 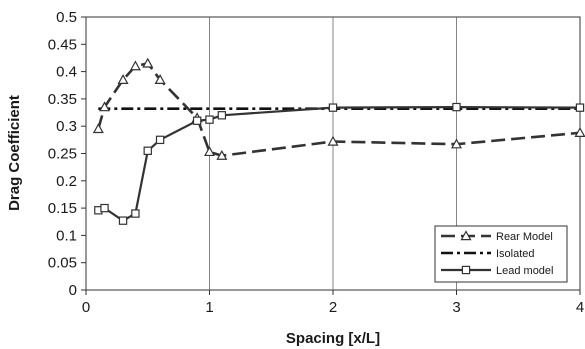 What do you see at coordinates (524, 237) in the screenshot?
I see `legend-label-rear-model: Rear Model` at bounding box center [524, 237].